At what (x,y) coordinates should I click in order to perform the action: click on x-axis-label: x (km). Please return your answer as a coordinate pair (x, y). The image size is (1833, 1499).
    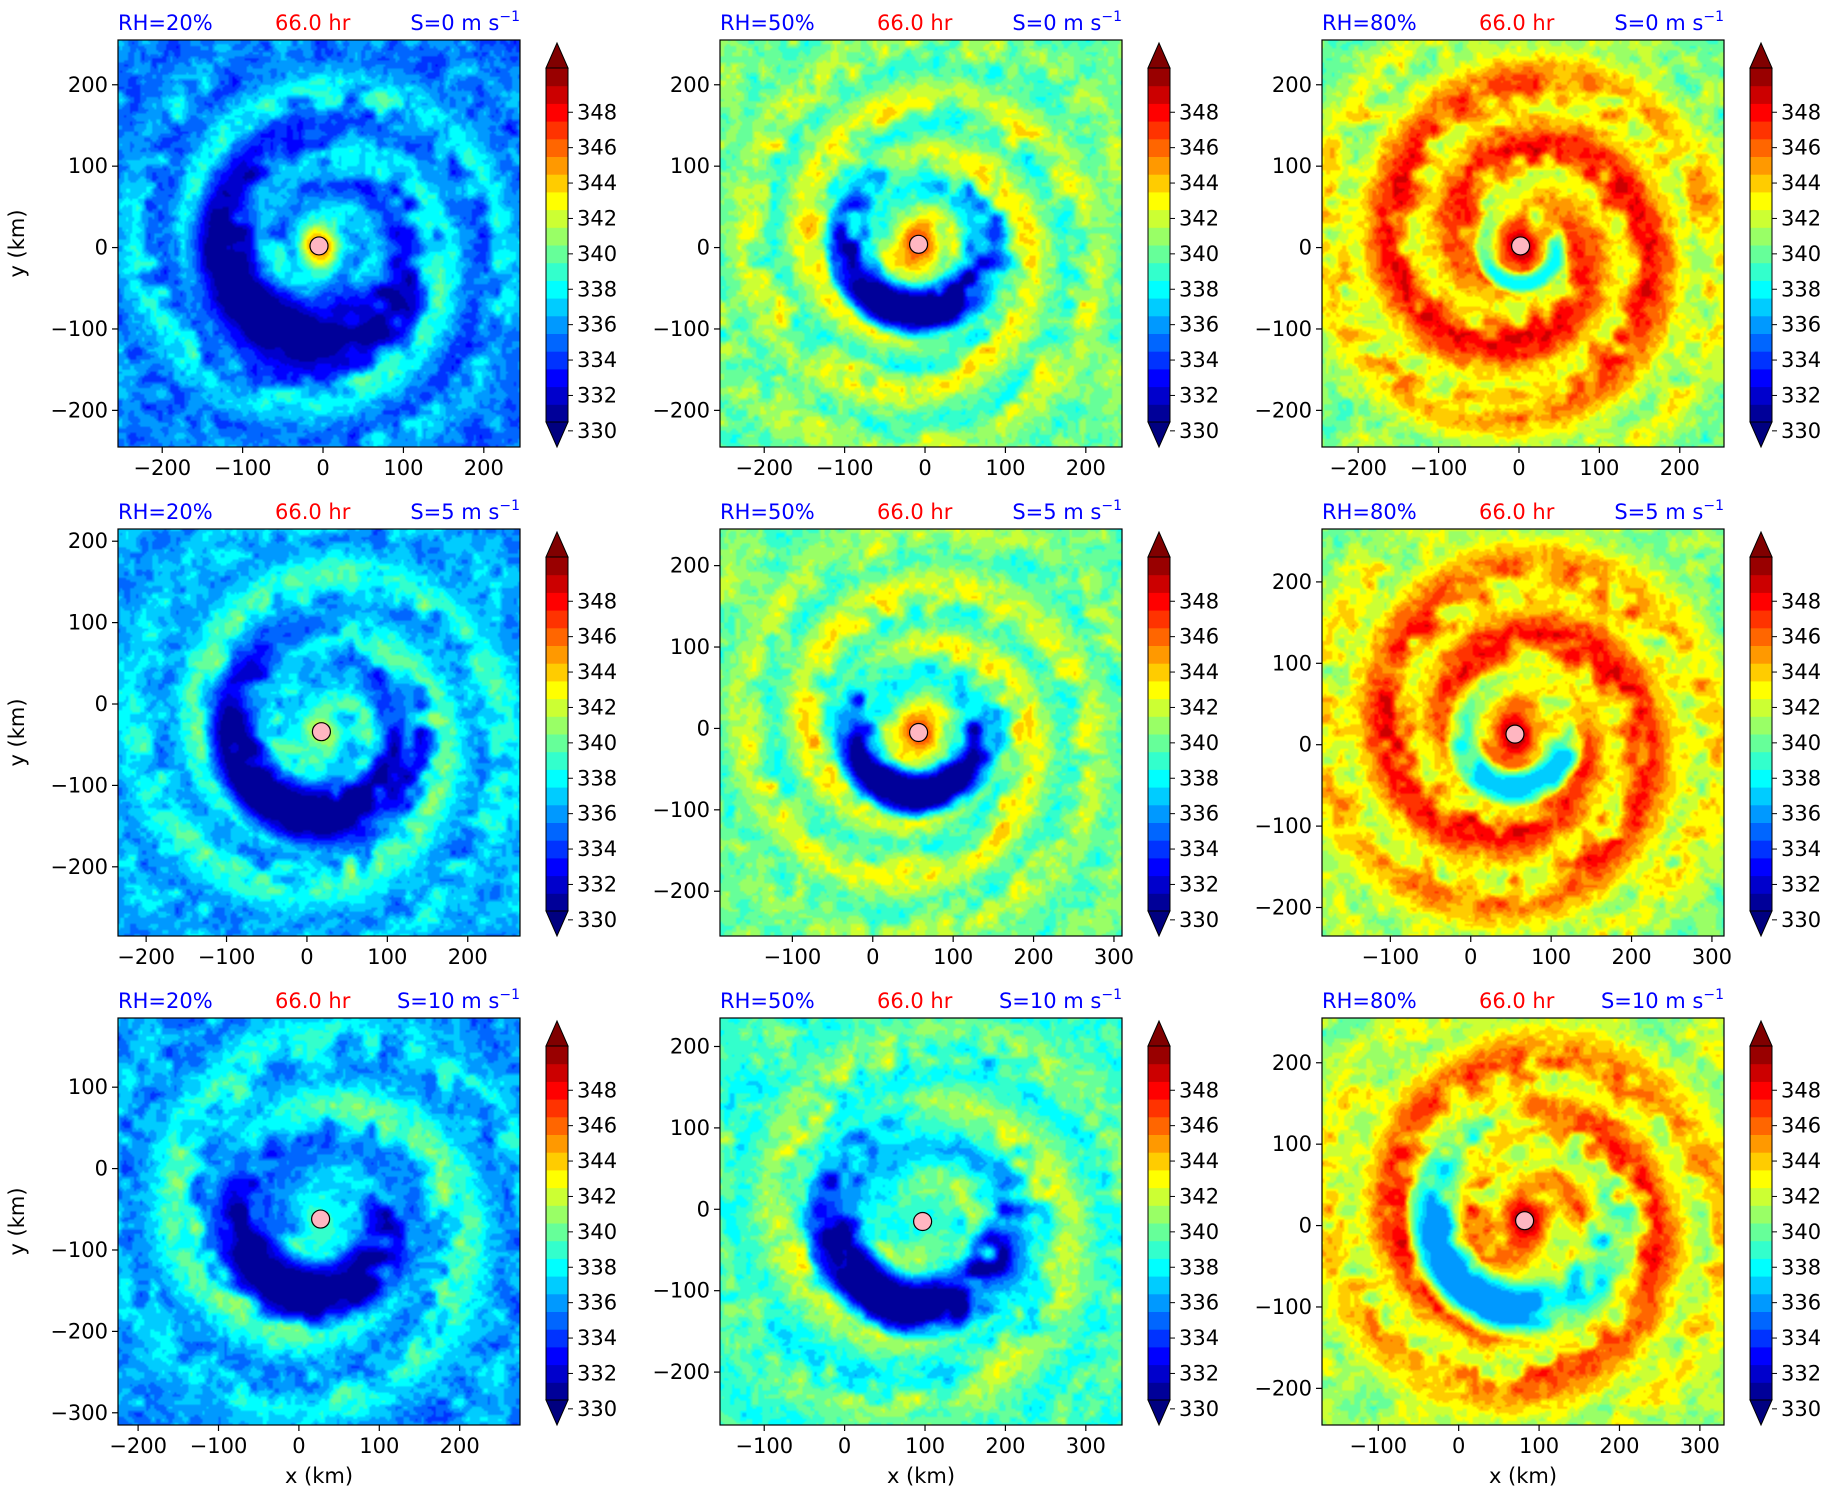
    Looking at the image, I should click on (921, 1476).